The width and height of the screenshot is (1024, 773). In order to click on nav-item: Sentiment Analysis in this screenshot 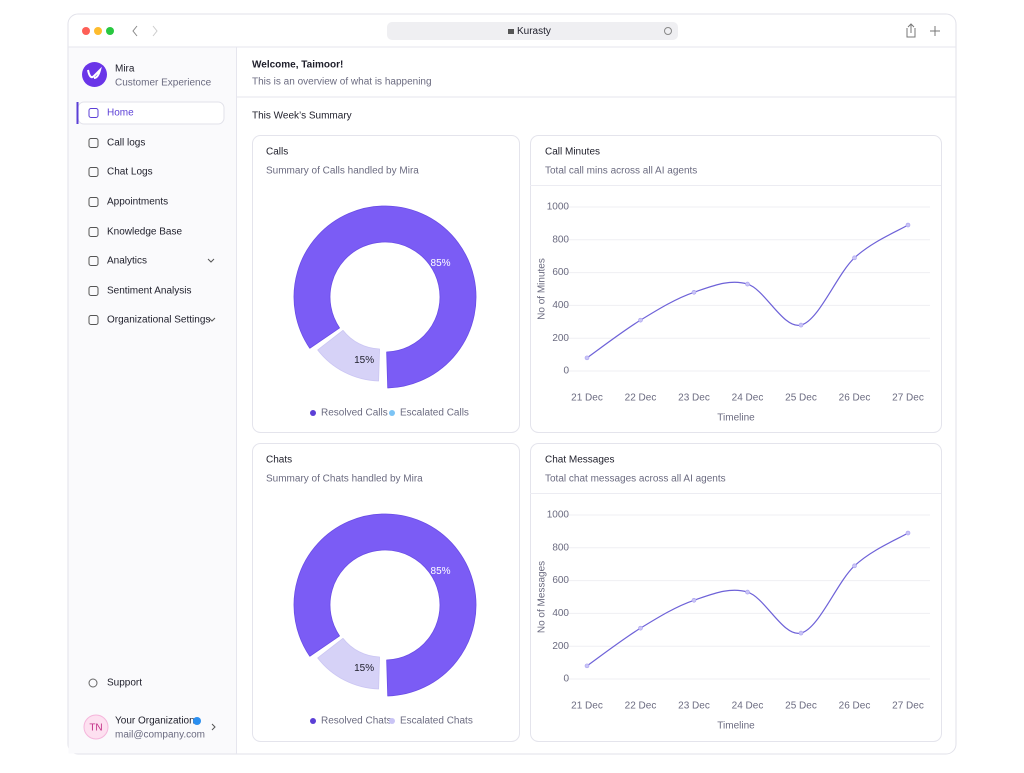, I will do `click(149, 291)`.